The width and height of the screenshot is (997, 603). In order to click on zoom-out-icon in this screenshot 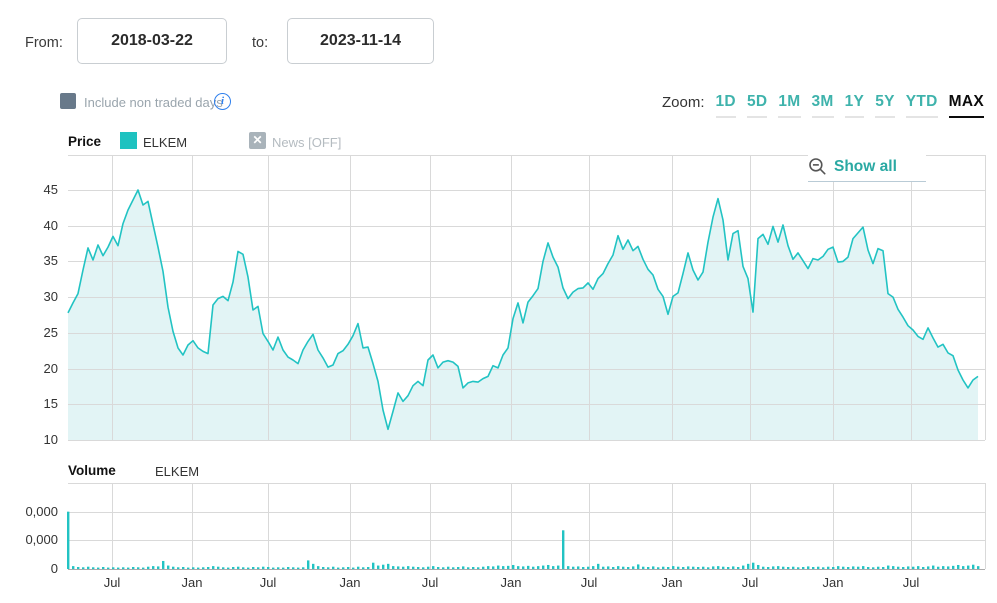, I will do `click(817, 166)`.